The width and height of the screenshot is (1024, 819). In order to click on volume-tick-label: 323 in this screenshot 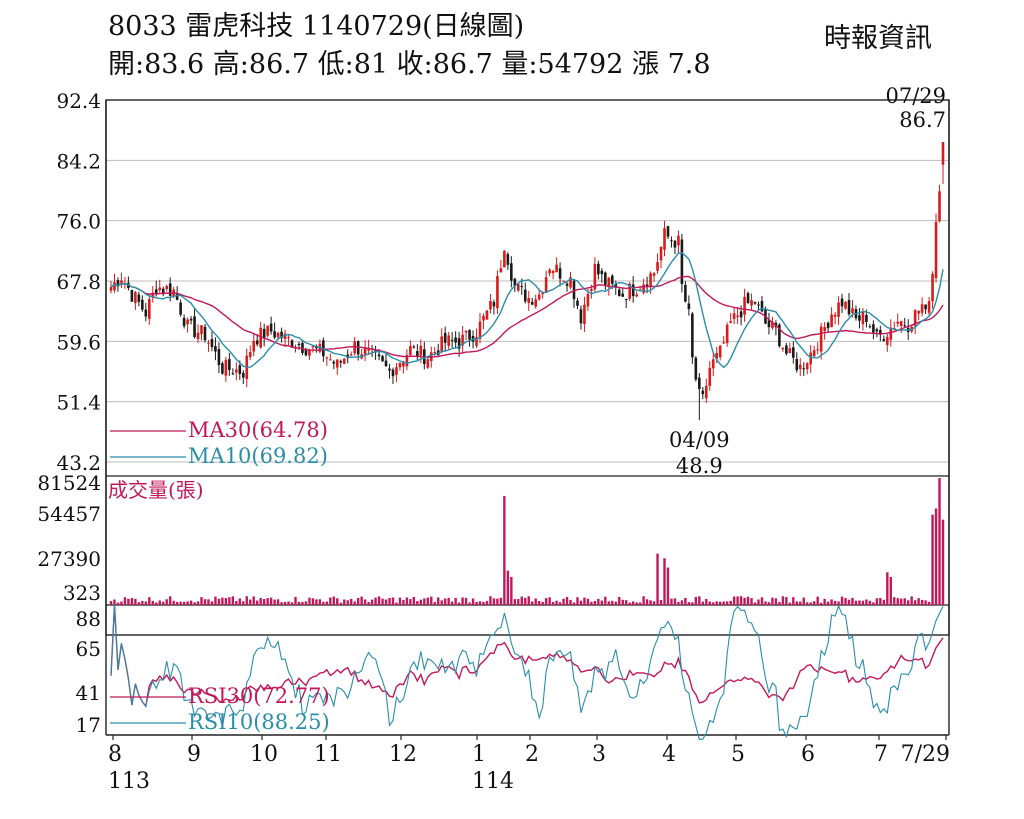, I will do `click(82, 593)`.